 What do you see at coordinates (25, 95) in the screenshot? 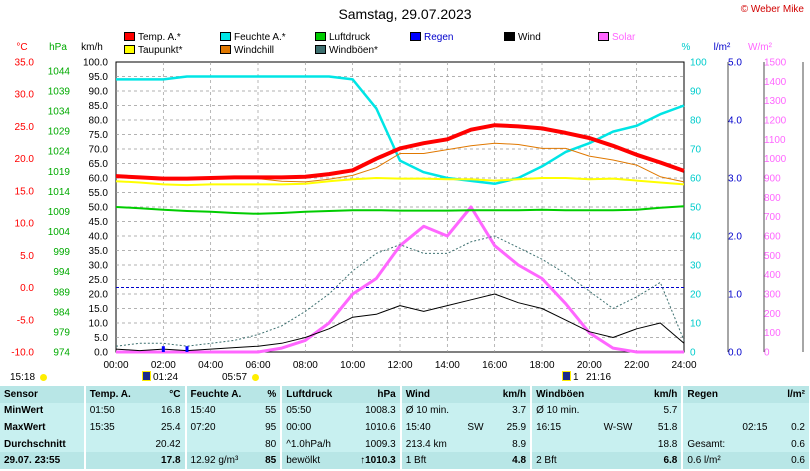
I see `temp-tick-label: 30.0` at bounding box center [25, 95].